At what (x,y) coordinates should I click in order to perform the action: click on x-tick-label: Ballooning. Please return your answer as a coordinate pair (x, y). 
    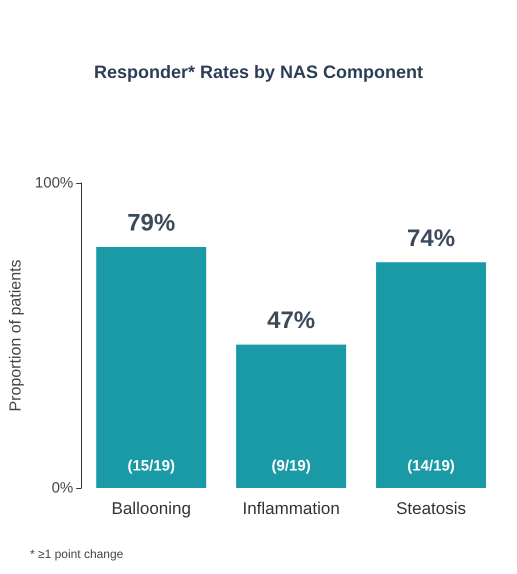
    Looking at the image, I should click on (151, 508).